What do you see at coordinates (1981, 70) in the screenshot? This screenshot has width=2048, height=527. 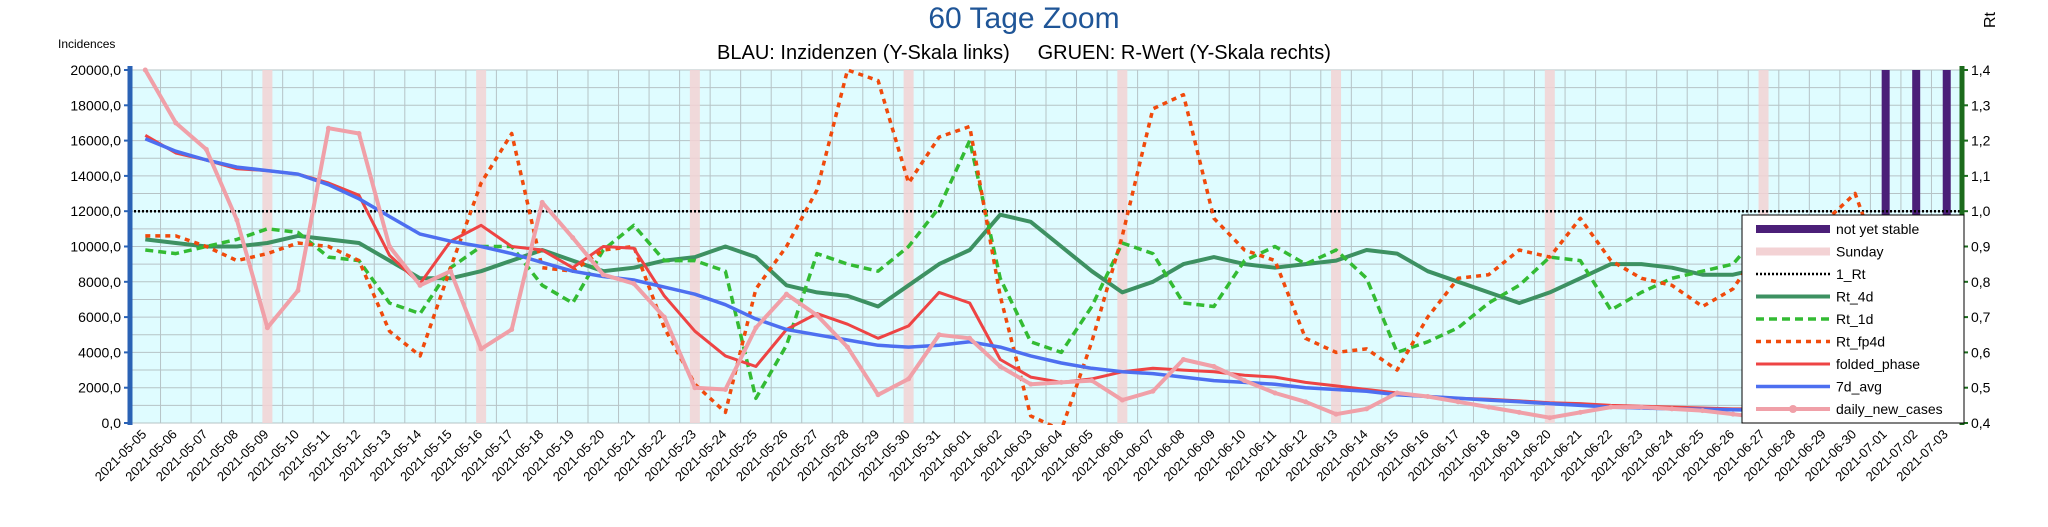 I see `y-tick-label-right: 1,4` at bounding box center [1981, 70].